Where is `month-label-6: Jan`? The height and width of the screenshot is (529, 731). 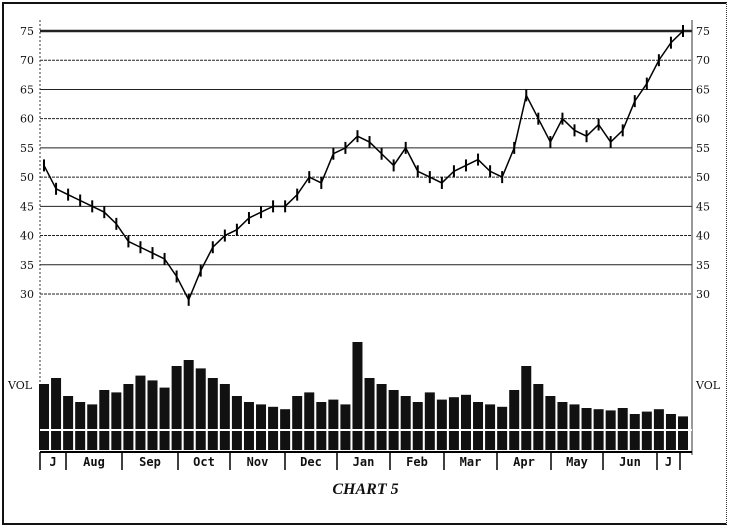 month-label-6: Jan is located at coordinates (364, 462).